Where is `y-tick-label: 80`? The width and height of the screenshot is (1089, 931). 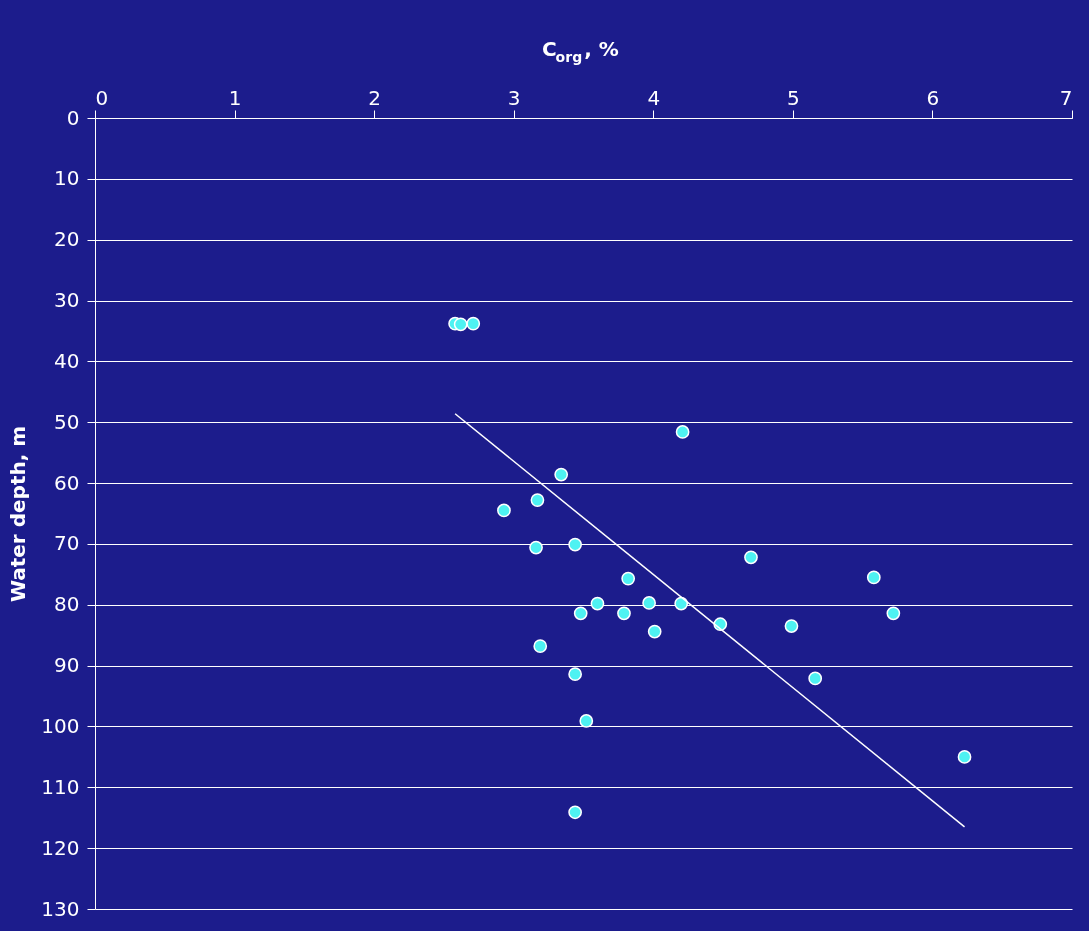 y-tick-label: 80 is located at coordinates (67, 604).